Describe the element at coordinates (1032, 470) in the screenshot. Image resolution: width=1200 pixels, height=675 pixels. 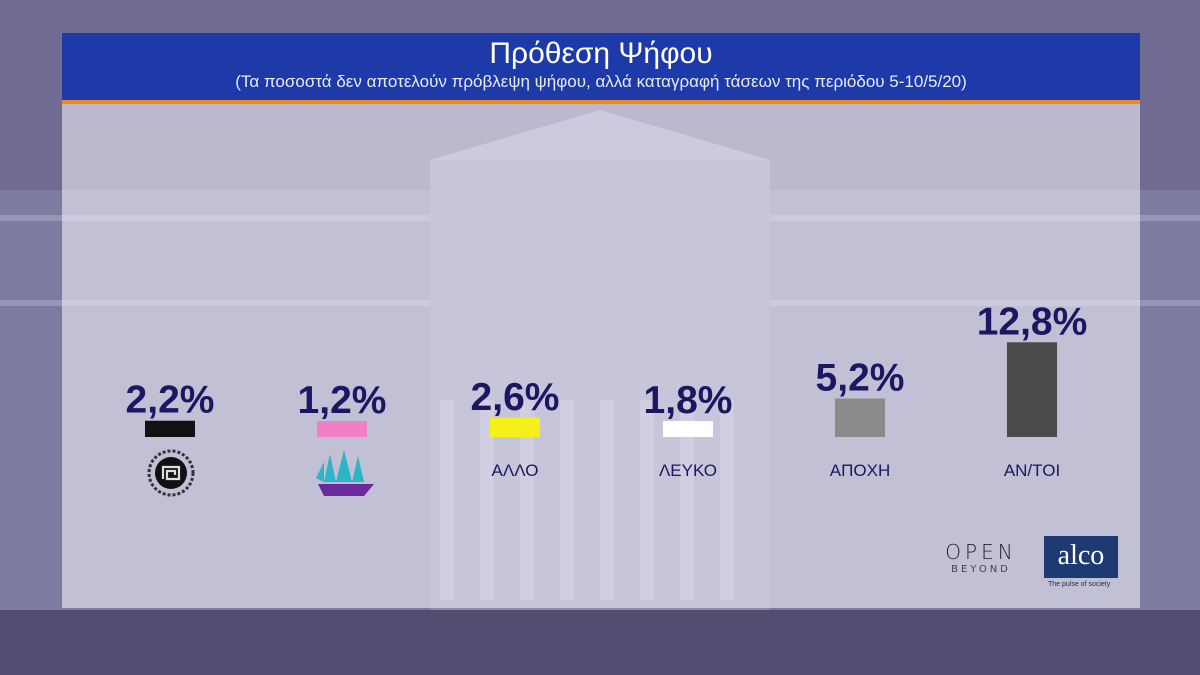
I see `category-label-6: ΑΝ/ΤΟΙ` at that location.